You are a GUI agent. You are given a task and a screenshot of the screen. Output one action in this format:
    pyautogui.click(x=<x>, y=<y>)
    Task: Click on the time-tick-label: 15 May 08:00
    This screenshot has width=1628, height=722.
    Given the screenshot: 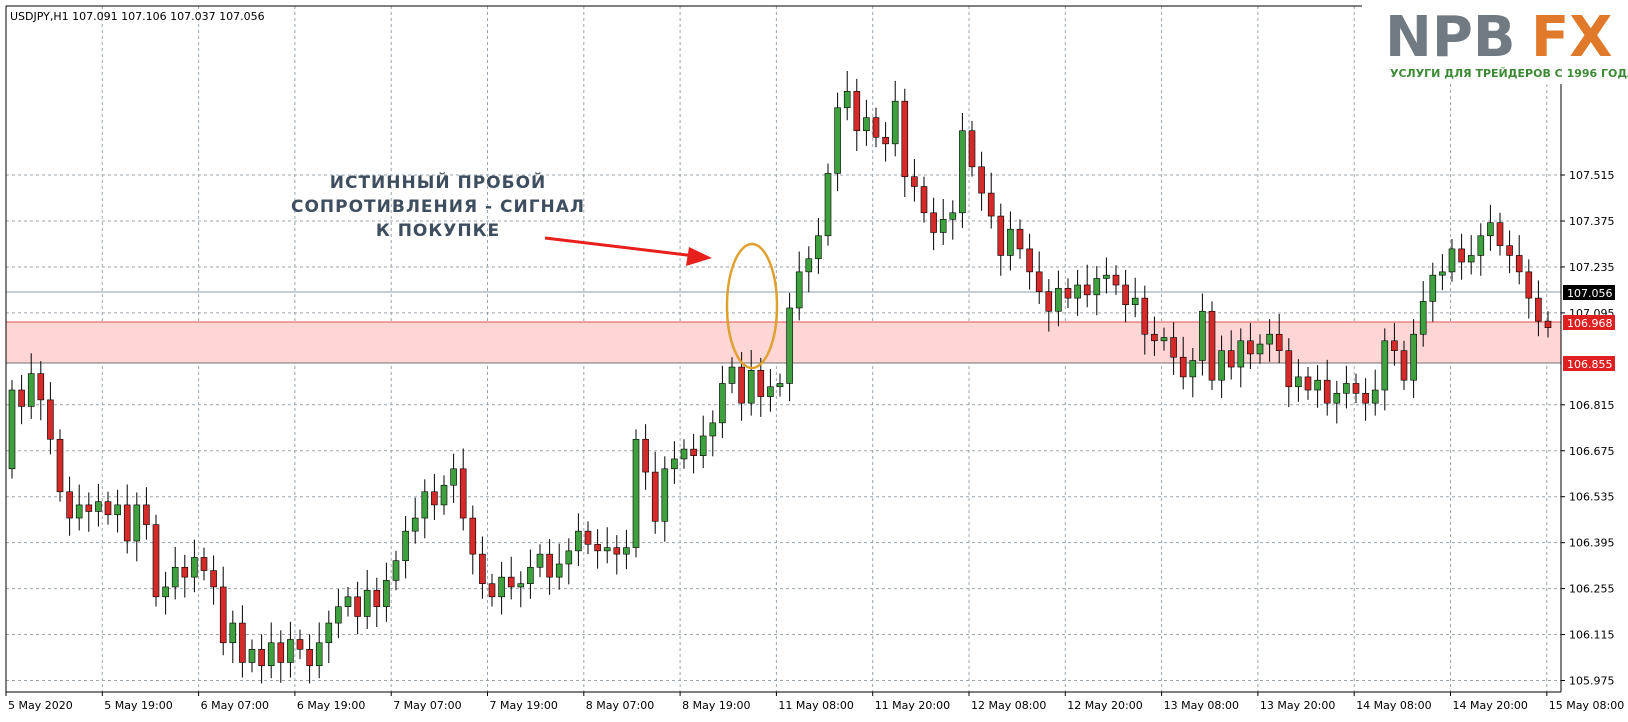 What is the action you would take?
    pyautogui.click(x=1586, y=705)
    